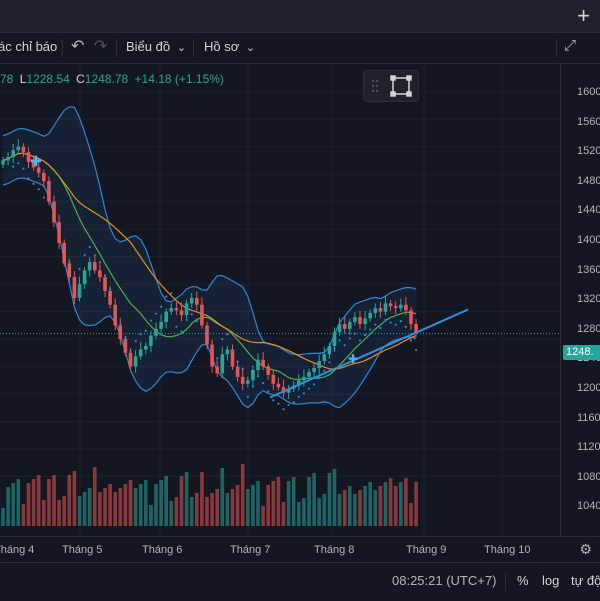 The image size is (600, 601). Describe the element at coordinates (583, 15) in the screenshot. I see `add-tab-button: +` at that location.